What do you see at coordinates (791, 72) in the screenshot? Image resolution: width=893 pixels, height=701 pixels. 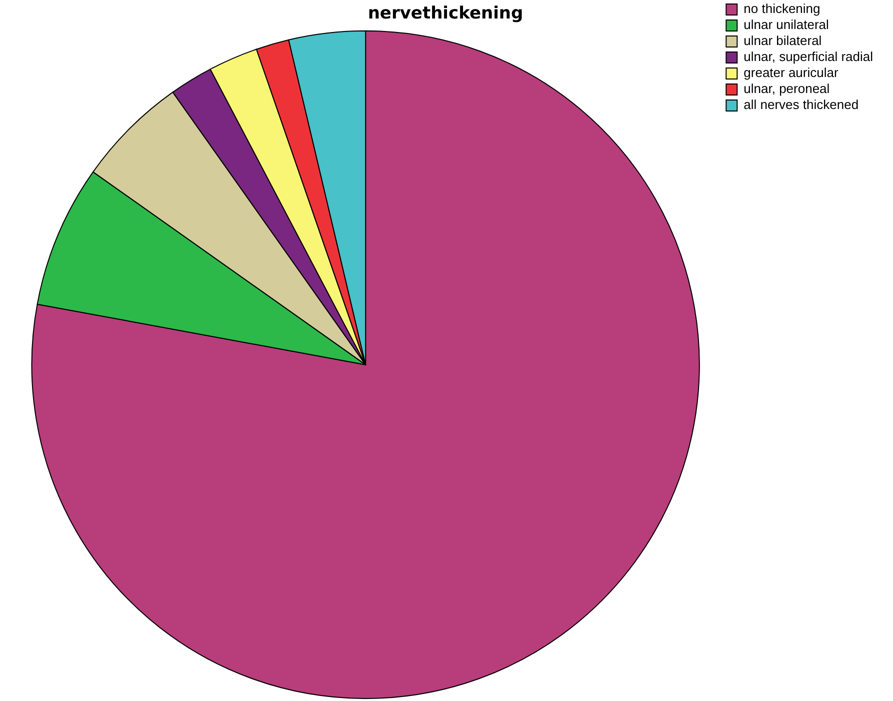 I see `legend-label: greater auricular` at bounding box center [791, 72].